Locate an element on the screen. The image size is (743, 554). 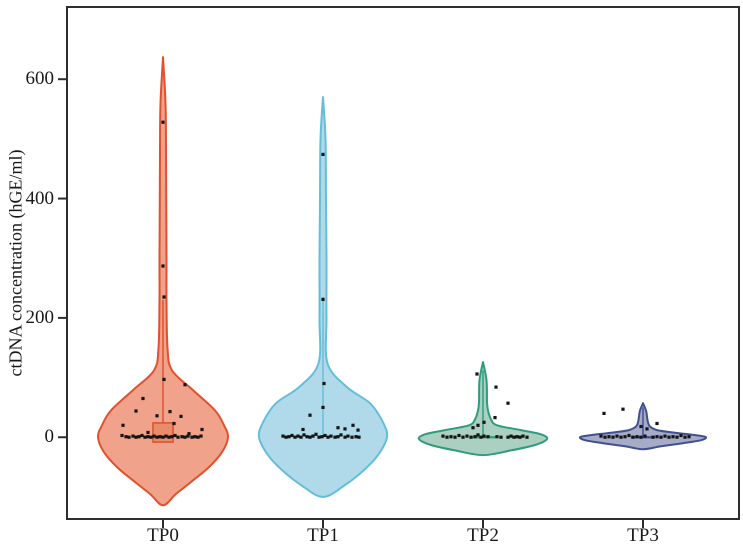
scatter-points-TP3 is located at coordinates (645, 423).